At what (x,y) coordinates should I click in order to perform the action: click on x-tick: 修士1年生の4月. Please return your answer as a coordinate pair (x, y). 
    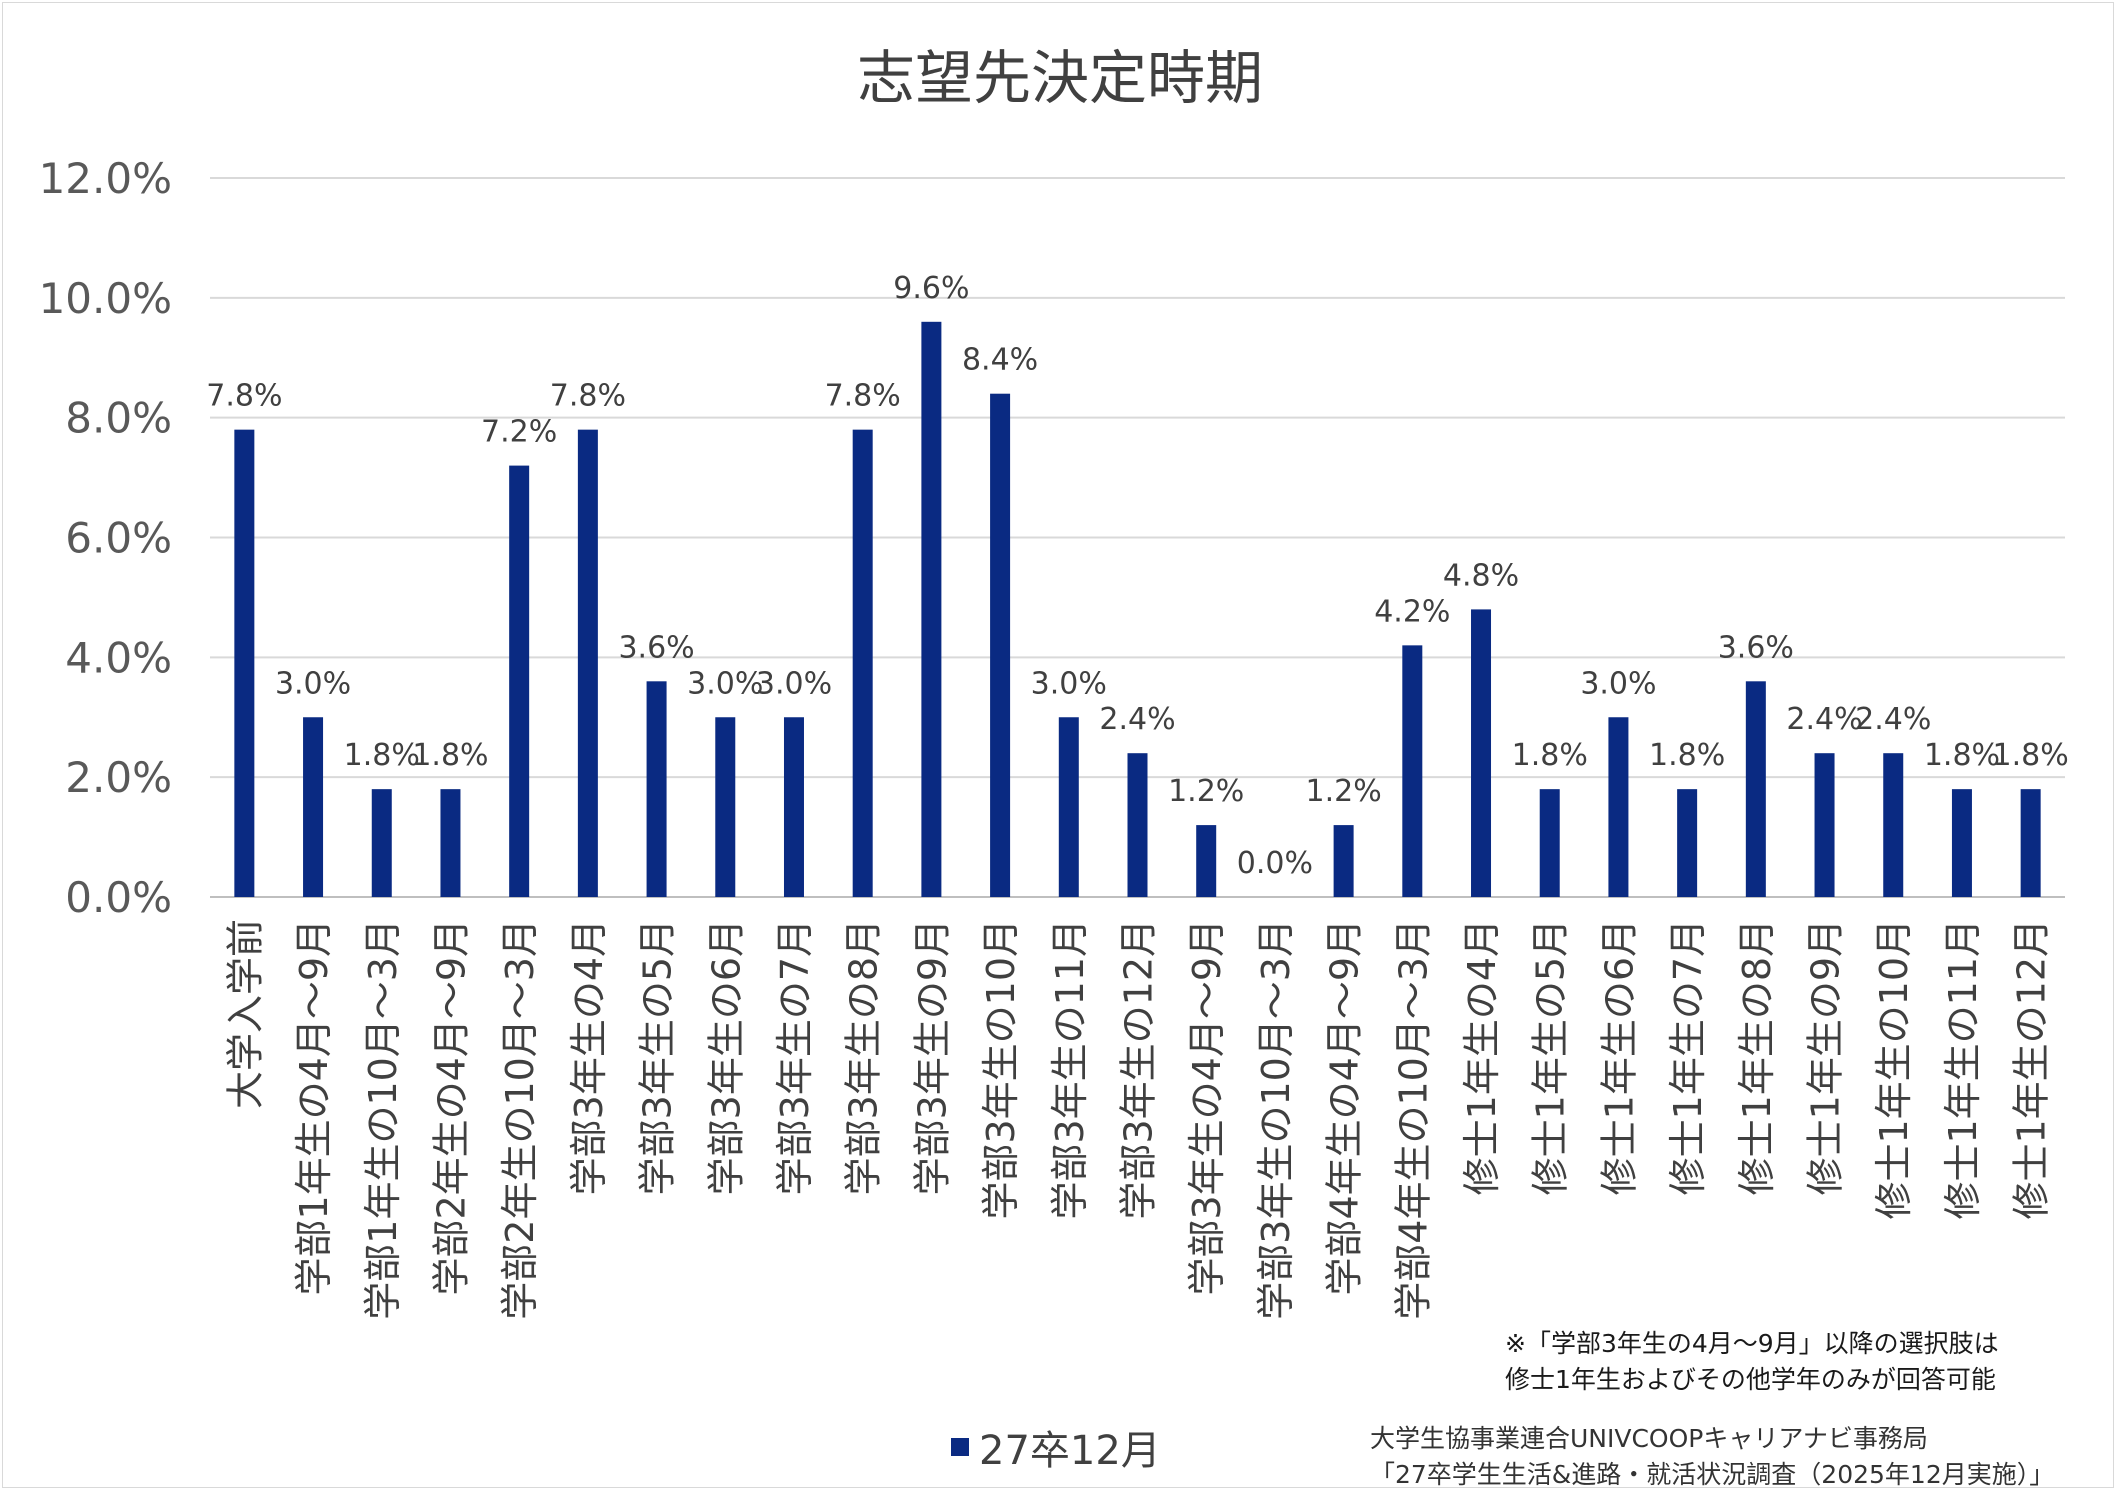
    Looking at the image, I should click on (1482, 1057).